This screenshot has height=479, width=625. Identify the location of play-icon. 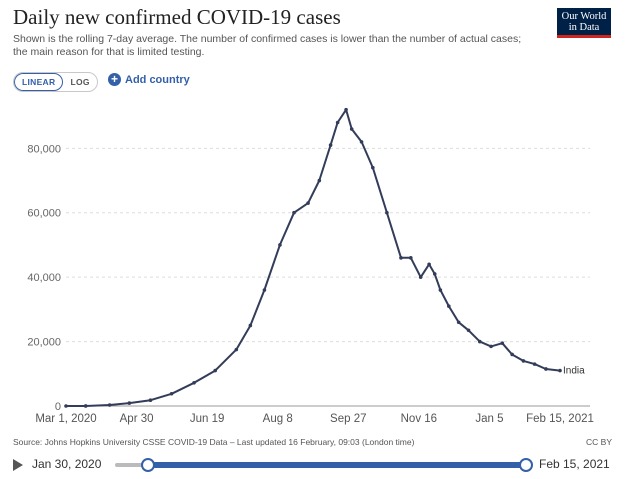
(18, 465).